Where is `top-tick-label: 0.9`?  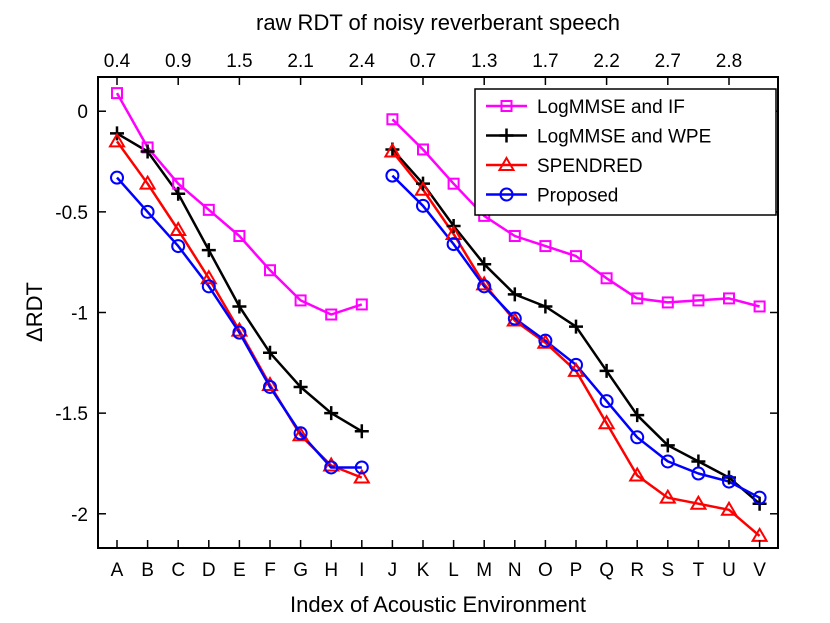 top-tick-label: 0.9 is located at coordinates (178, 61).